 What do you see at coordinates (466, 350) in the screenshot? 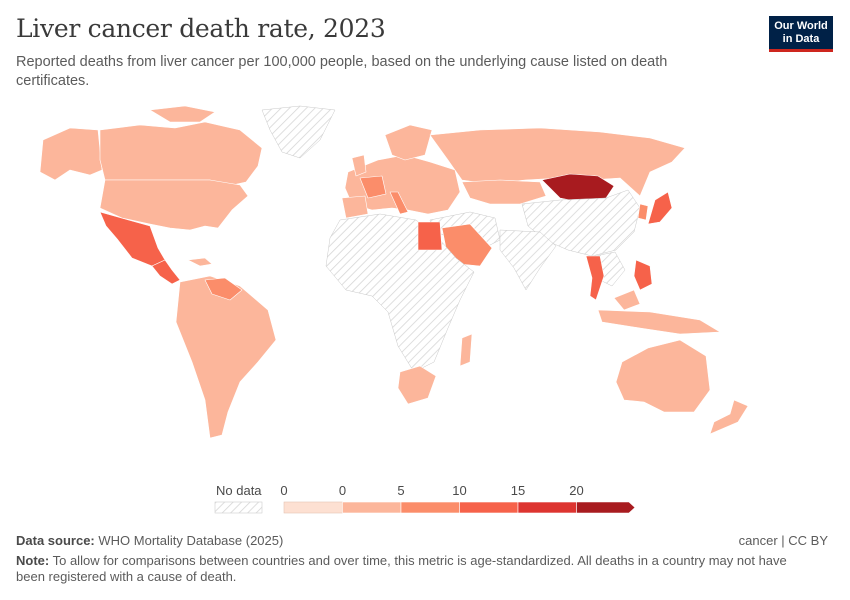
I see `region-madagascar` at bounding box center [466, 350].